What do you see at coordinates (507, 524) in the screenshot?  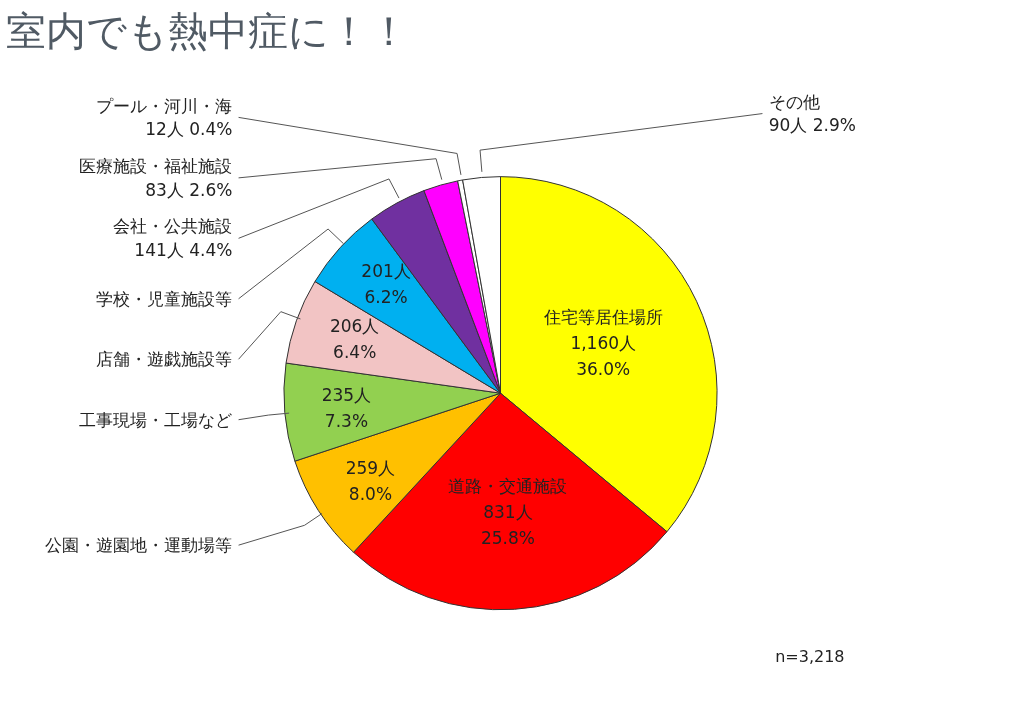 I see `data-label: 831人 25.8%` at bounding box center [507, 524].